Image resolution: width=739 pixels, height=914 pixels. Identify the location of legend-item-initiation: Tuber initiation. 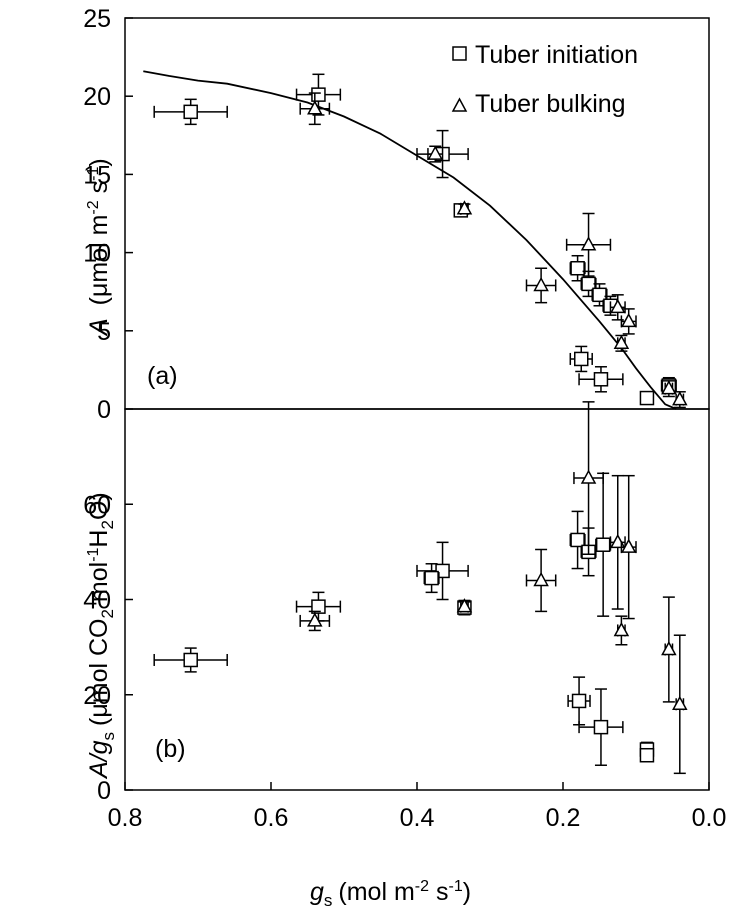
(545, 55).